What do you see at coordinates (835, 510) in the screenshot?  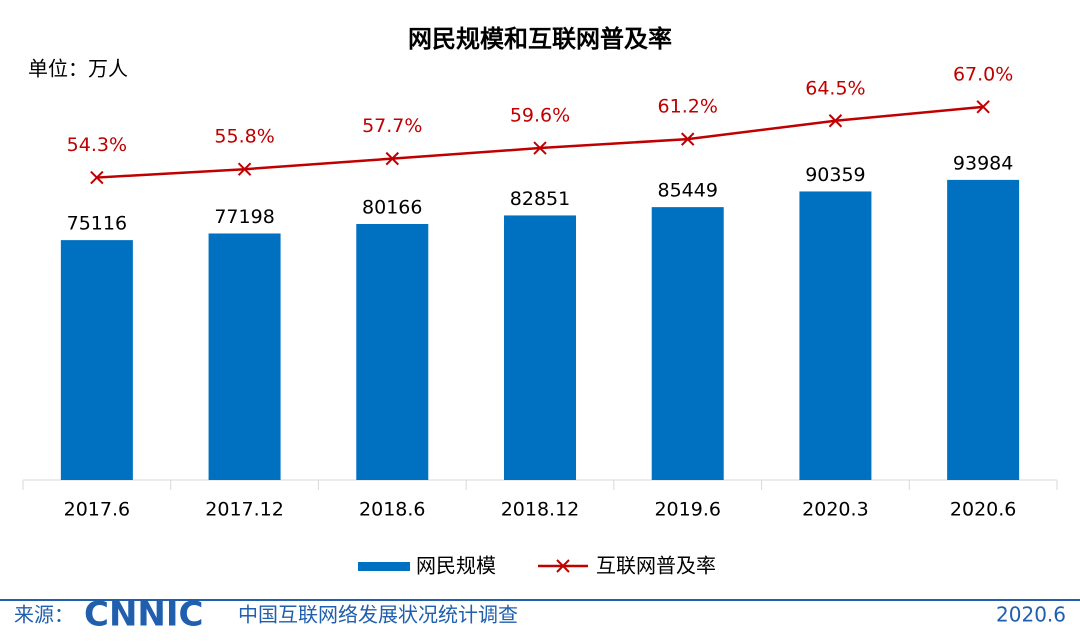 I see `x-tick-label: 2020.3` at bounding box center [835, 510].